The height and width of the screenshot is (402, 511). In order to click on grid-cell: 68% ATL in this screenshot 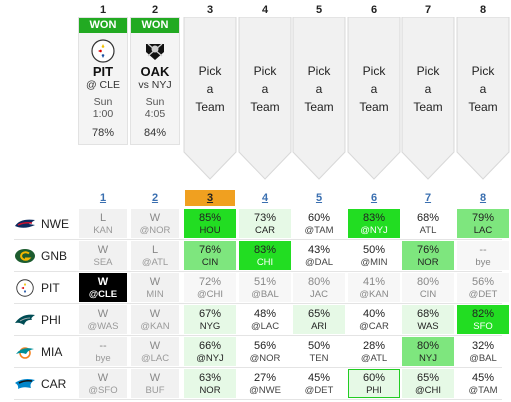, I will do `click(428, 223)`.